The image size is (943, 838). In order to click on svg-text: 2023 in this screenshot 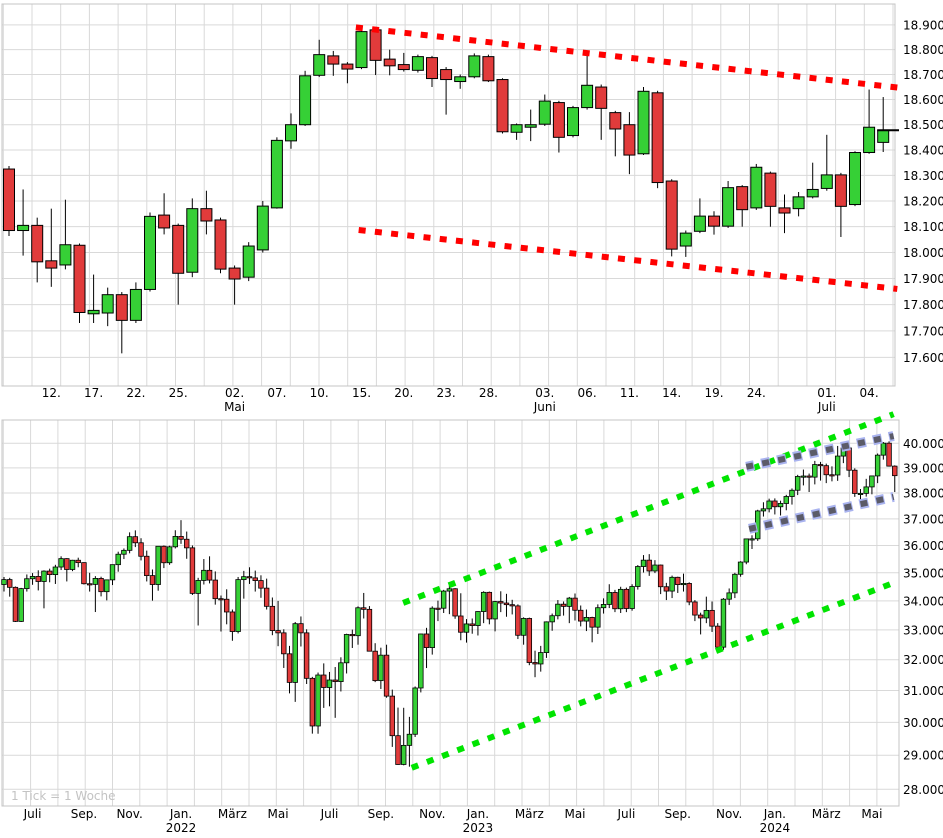, I will do `click(478, 828)`.